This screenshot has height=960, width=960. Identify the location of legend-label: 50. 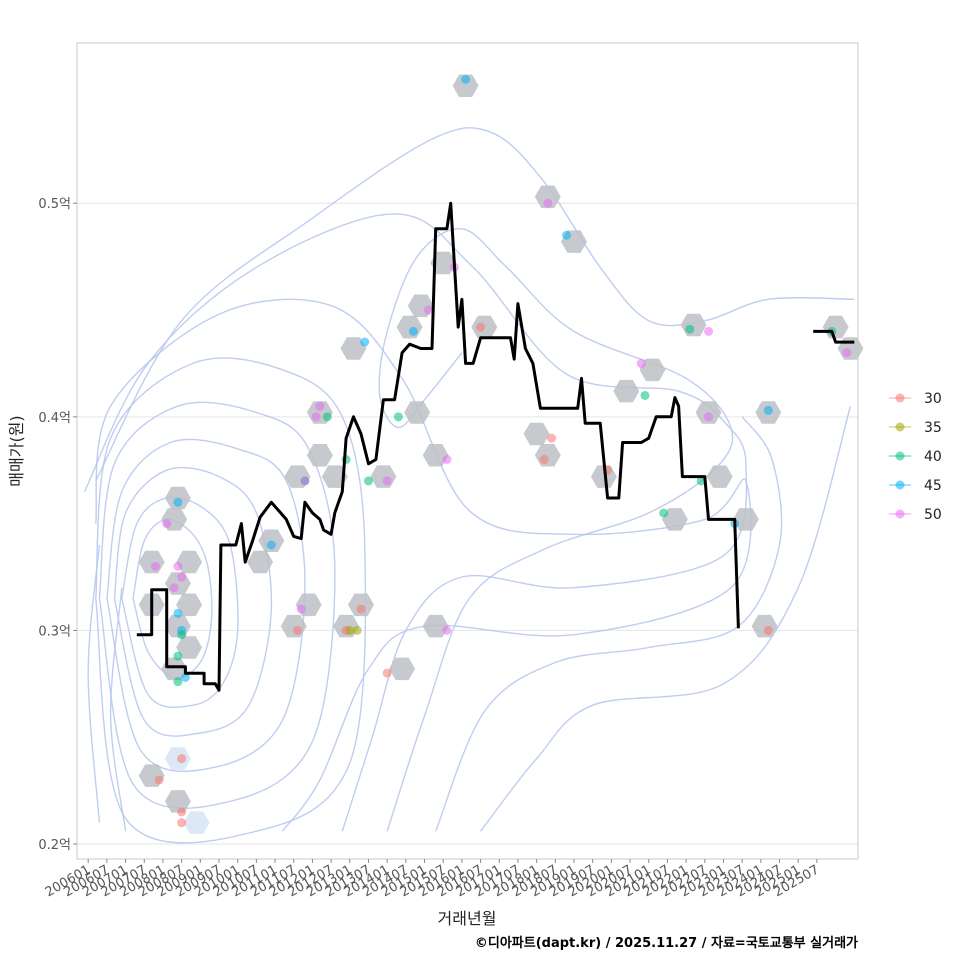
(933, 515).